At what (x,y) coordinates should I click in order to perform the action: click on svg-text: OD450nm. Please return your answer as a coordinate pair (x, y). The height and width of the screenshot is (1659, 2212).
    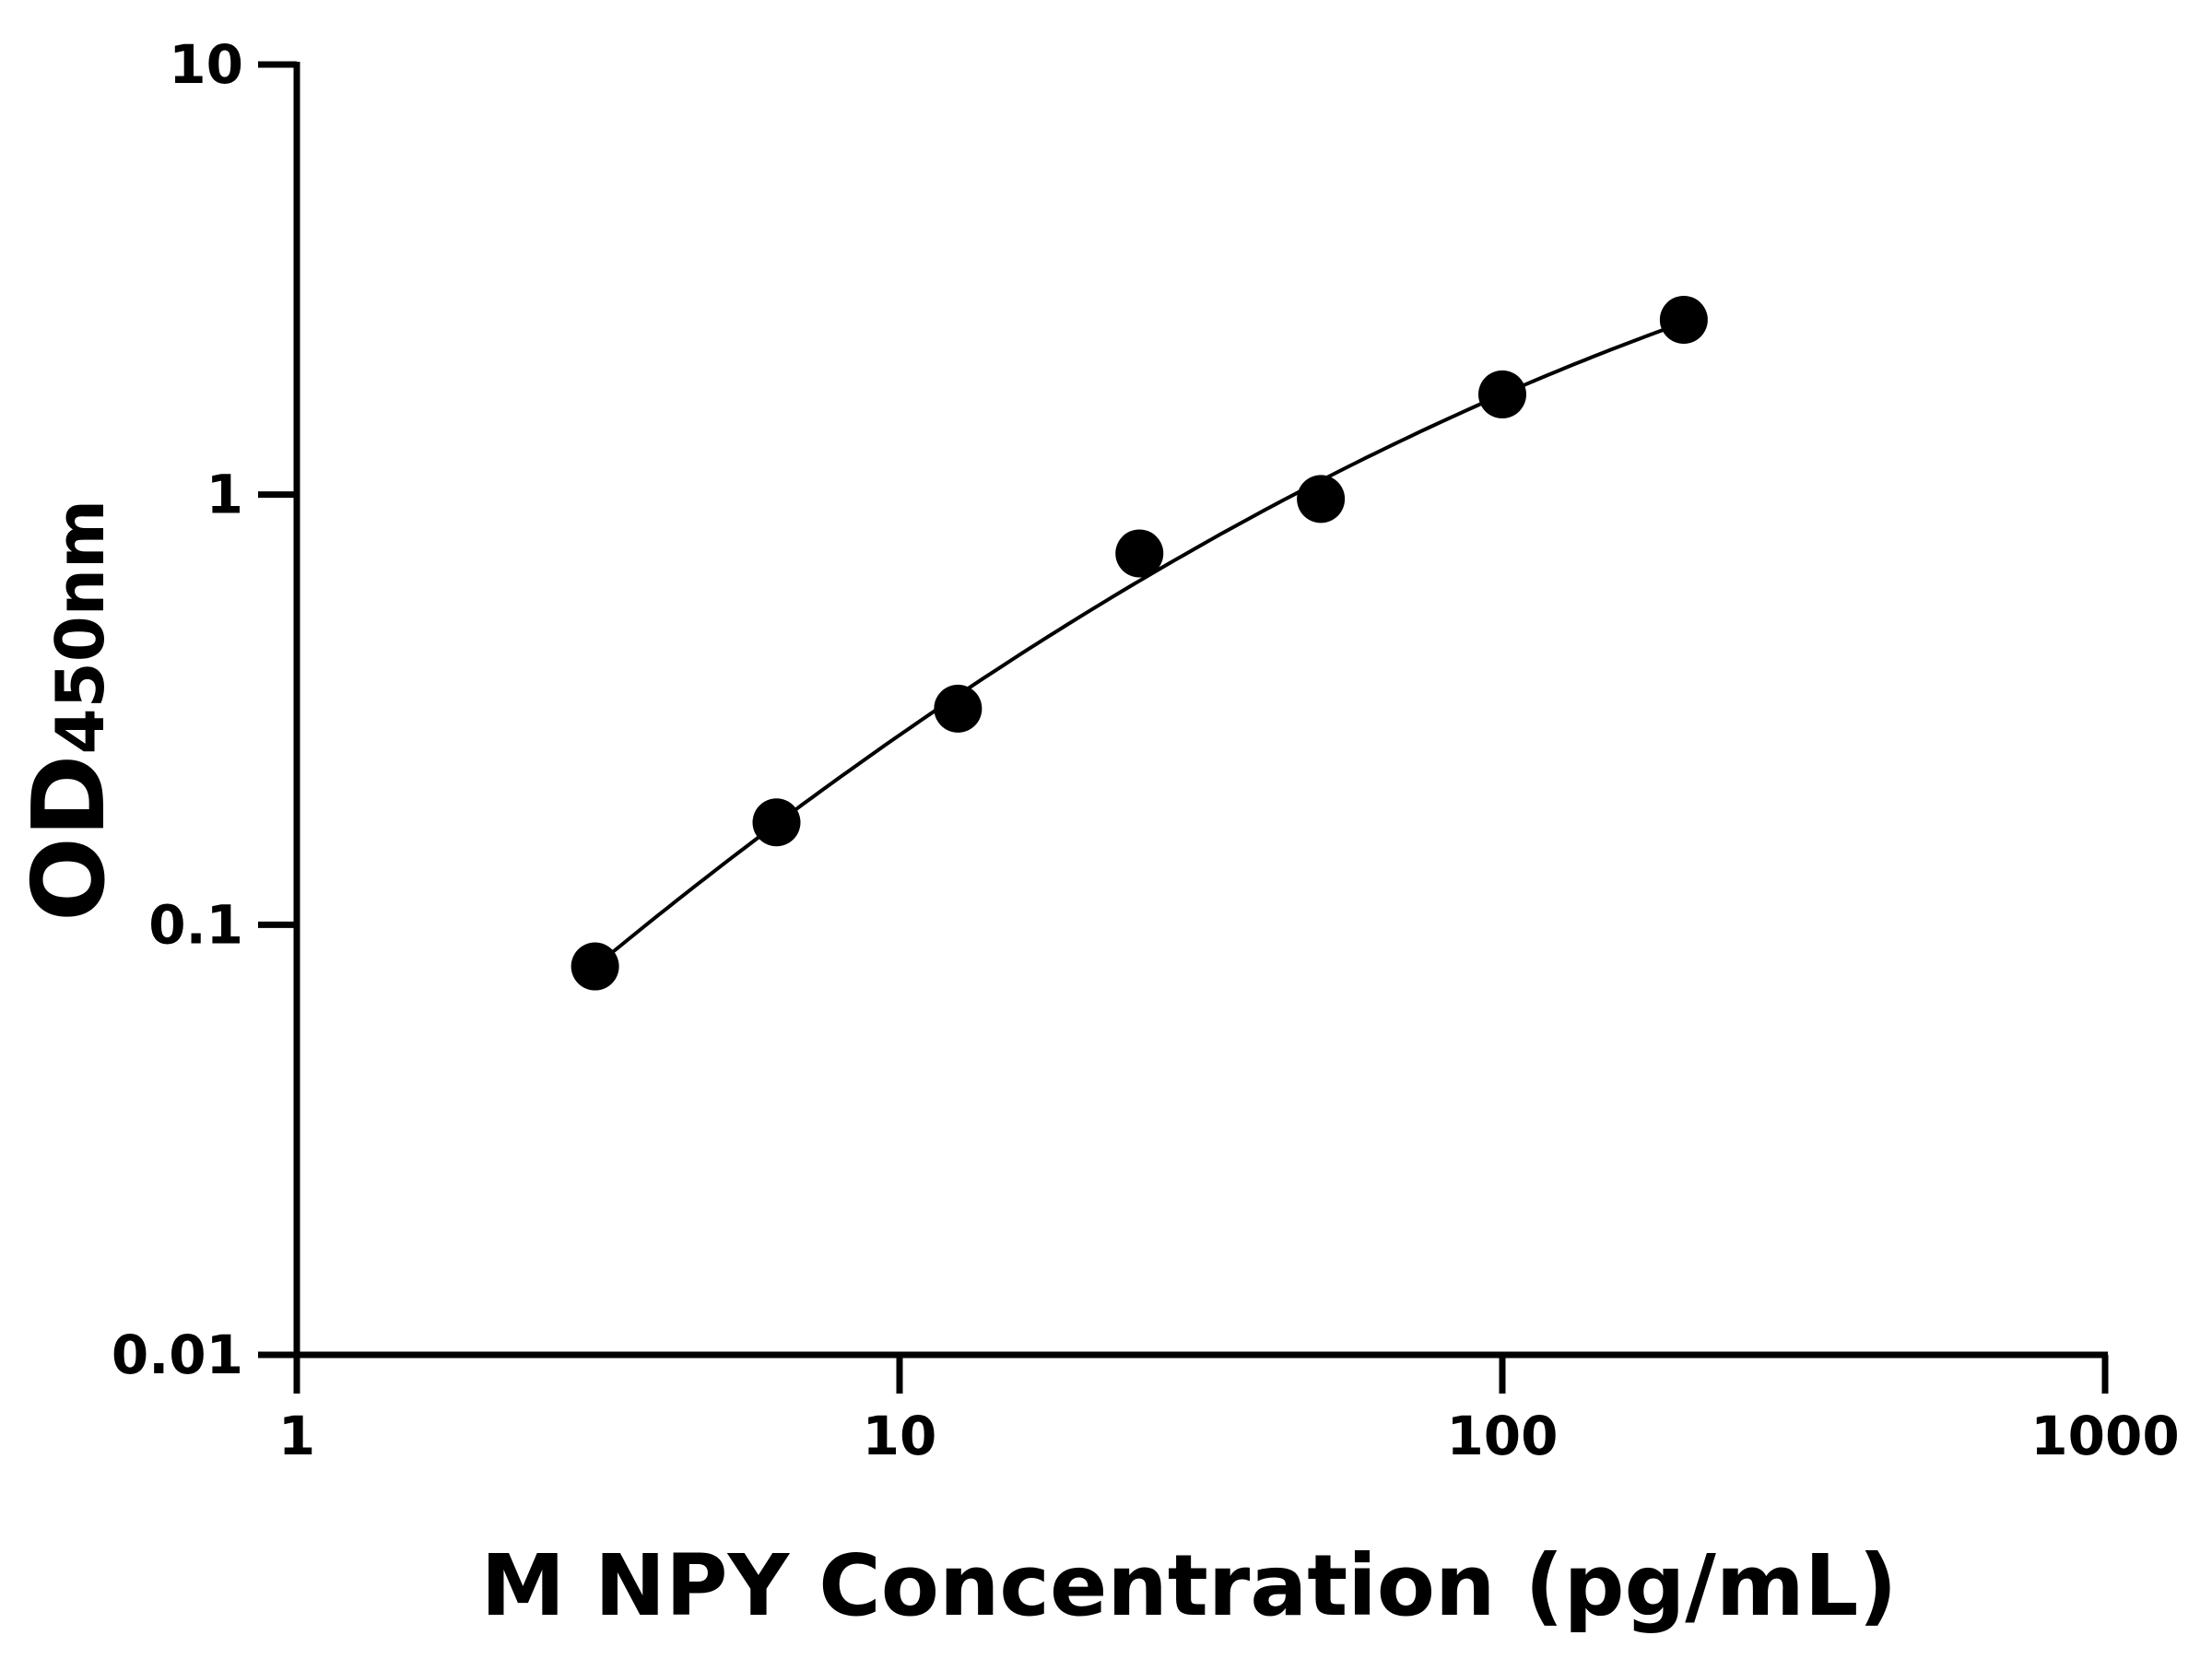
    Looking at the image, I should click on (69, 711).